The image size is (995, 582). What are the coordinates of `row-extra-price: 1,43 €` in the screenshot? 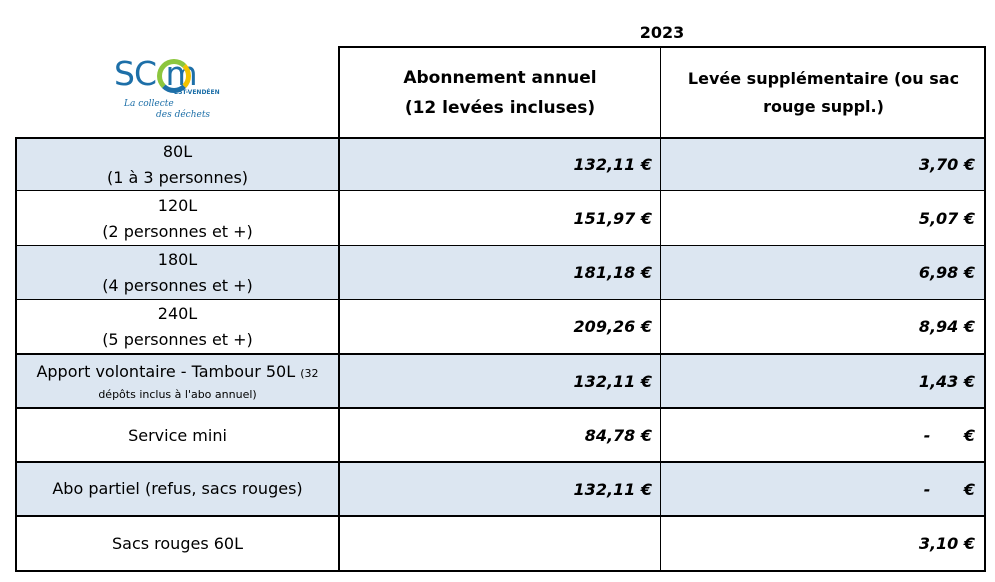 It's located at (946, 381).